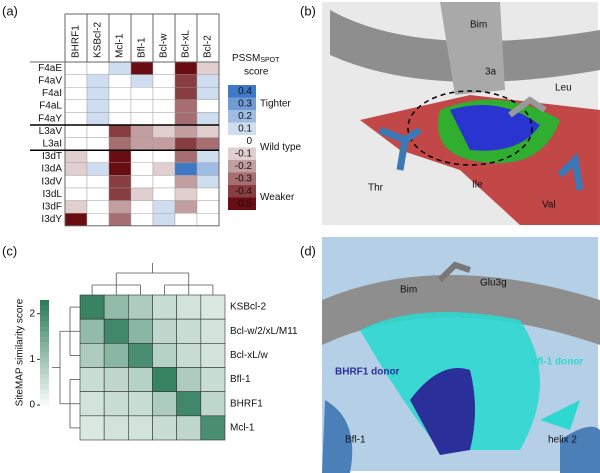 This screenshot has height=473, width=600. Describe the element at coordinates (50, 118) in the screenshot. I see `row-label: F4aY` at that location.